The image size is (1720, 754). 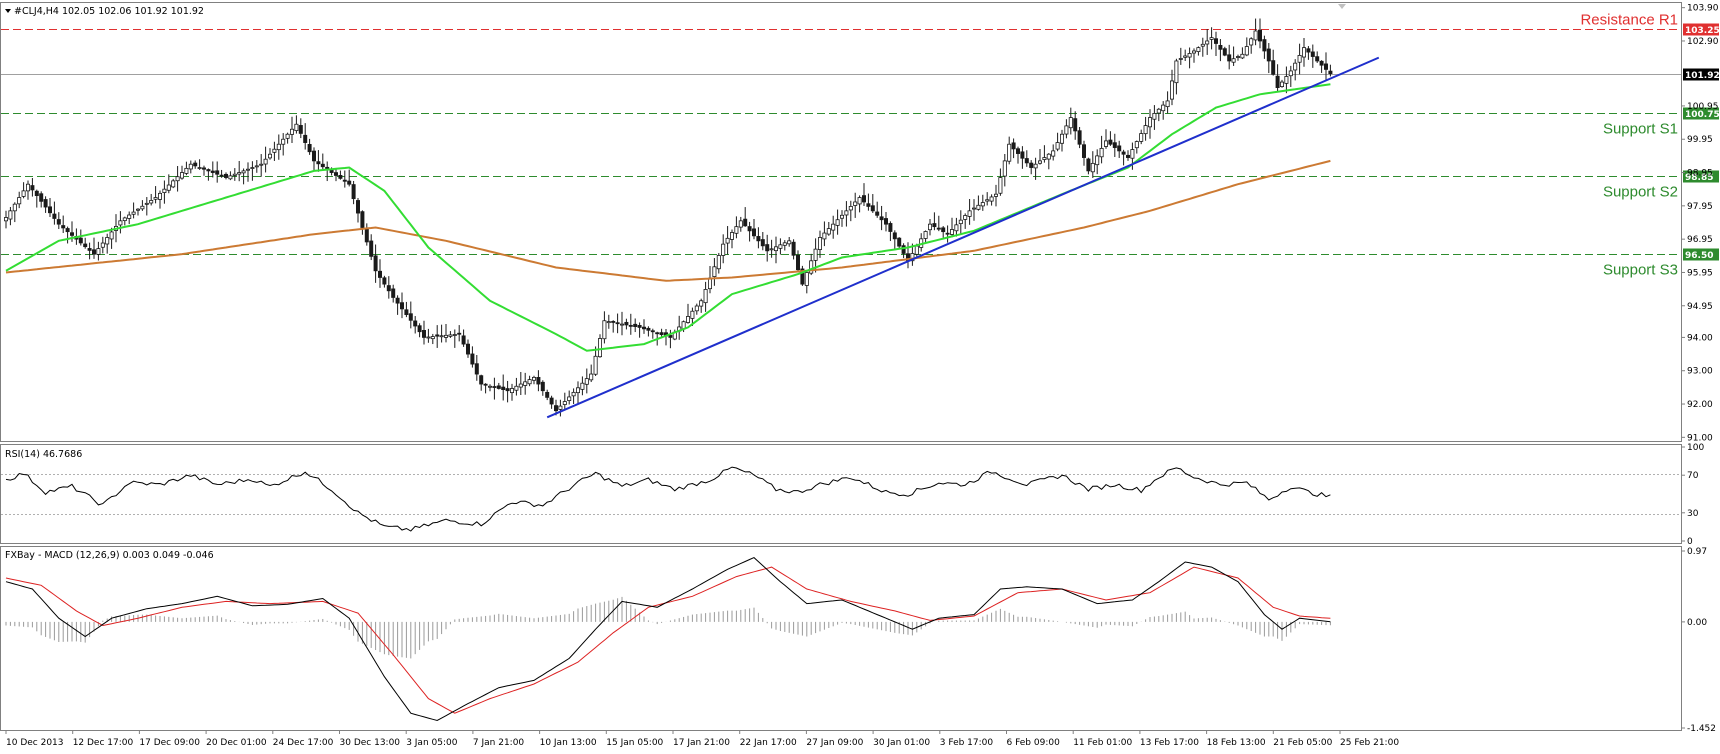 What do you see at coordinates (634, 743) in the screenshot?
I see `x-tick-label-9: 15 Jan 05:00` at bounding box center [634, 743].